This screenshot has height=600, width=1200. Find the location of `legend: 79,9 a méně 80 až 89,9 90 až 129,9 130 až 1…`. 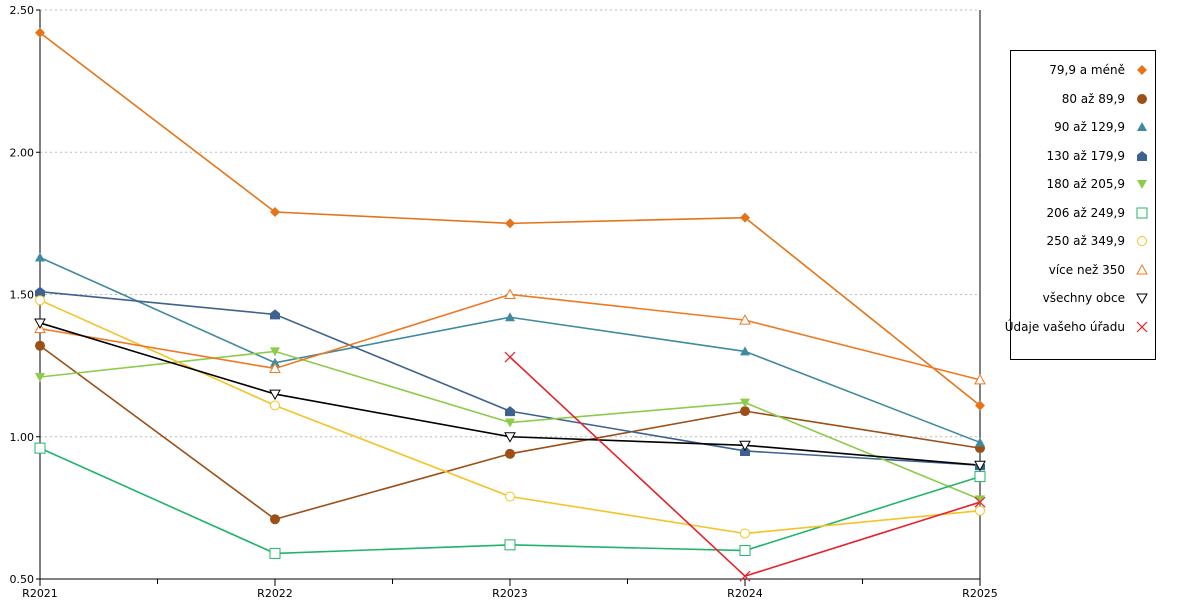

legend: 79,9 a méně 80 až 89,9 90 až 129,9 130 až 1… is located at coordinates (1080, 205).